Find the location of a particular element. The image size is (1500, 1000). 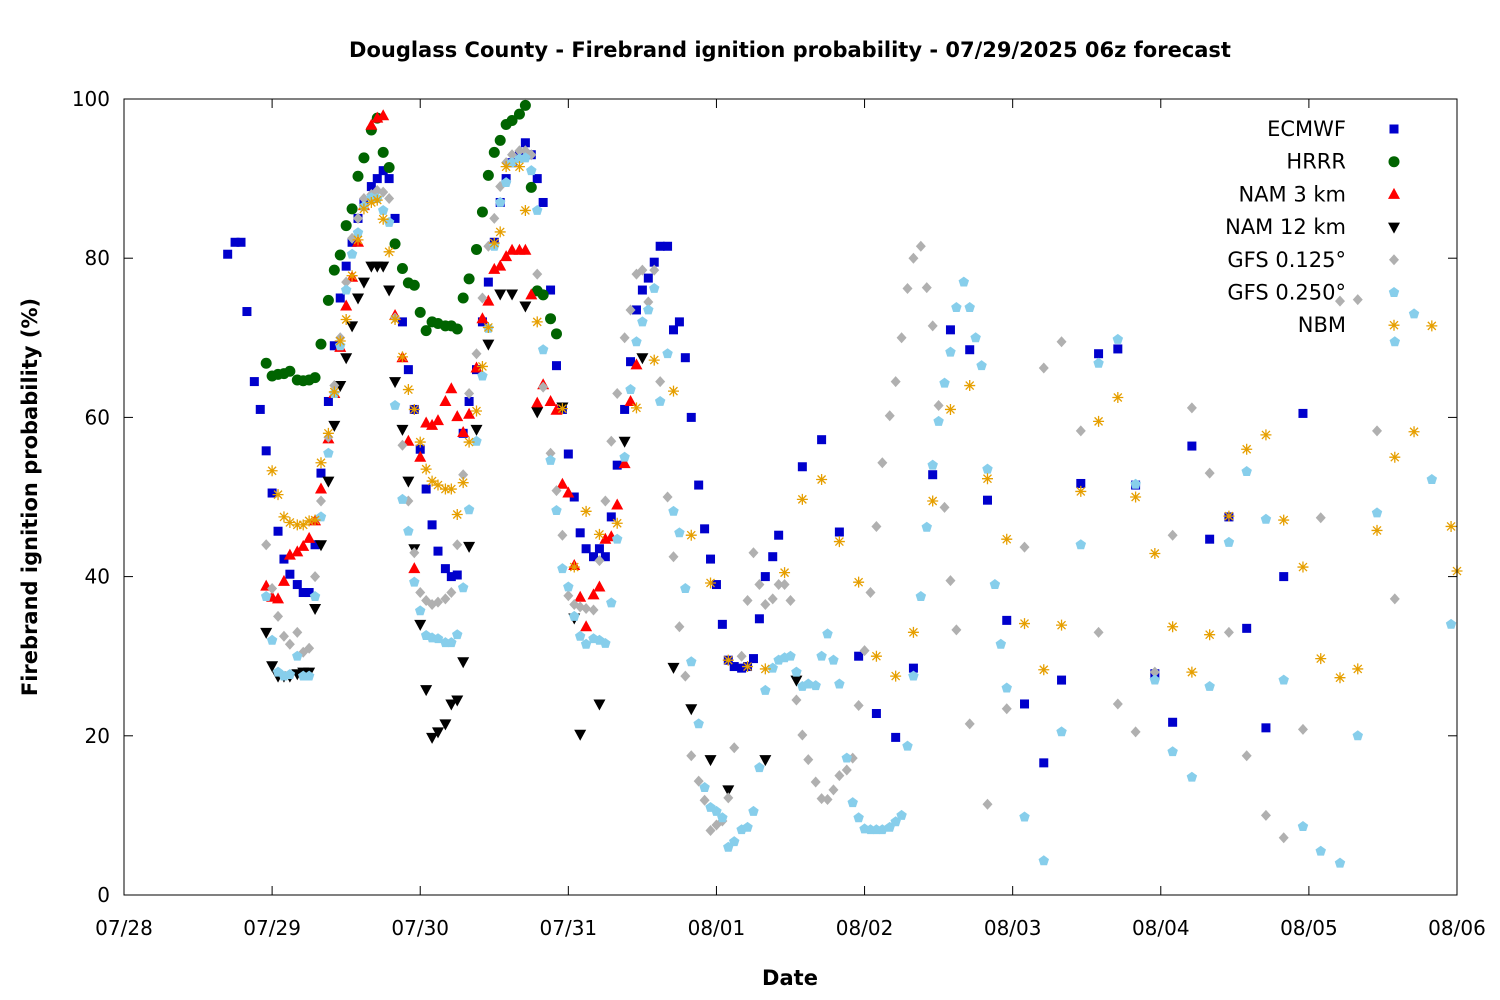

y-tick-label: 40 is located at coordinates (97, 577).